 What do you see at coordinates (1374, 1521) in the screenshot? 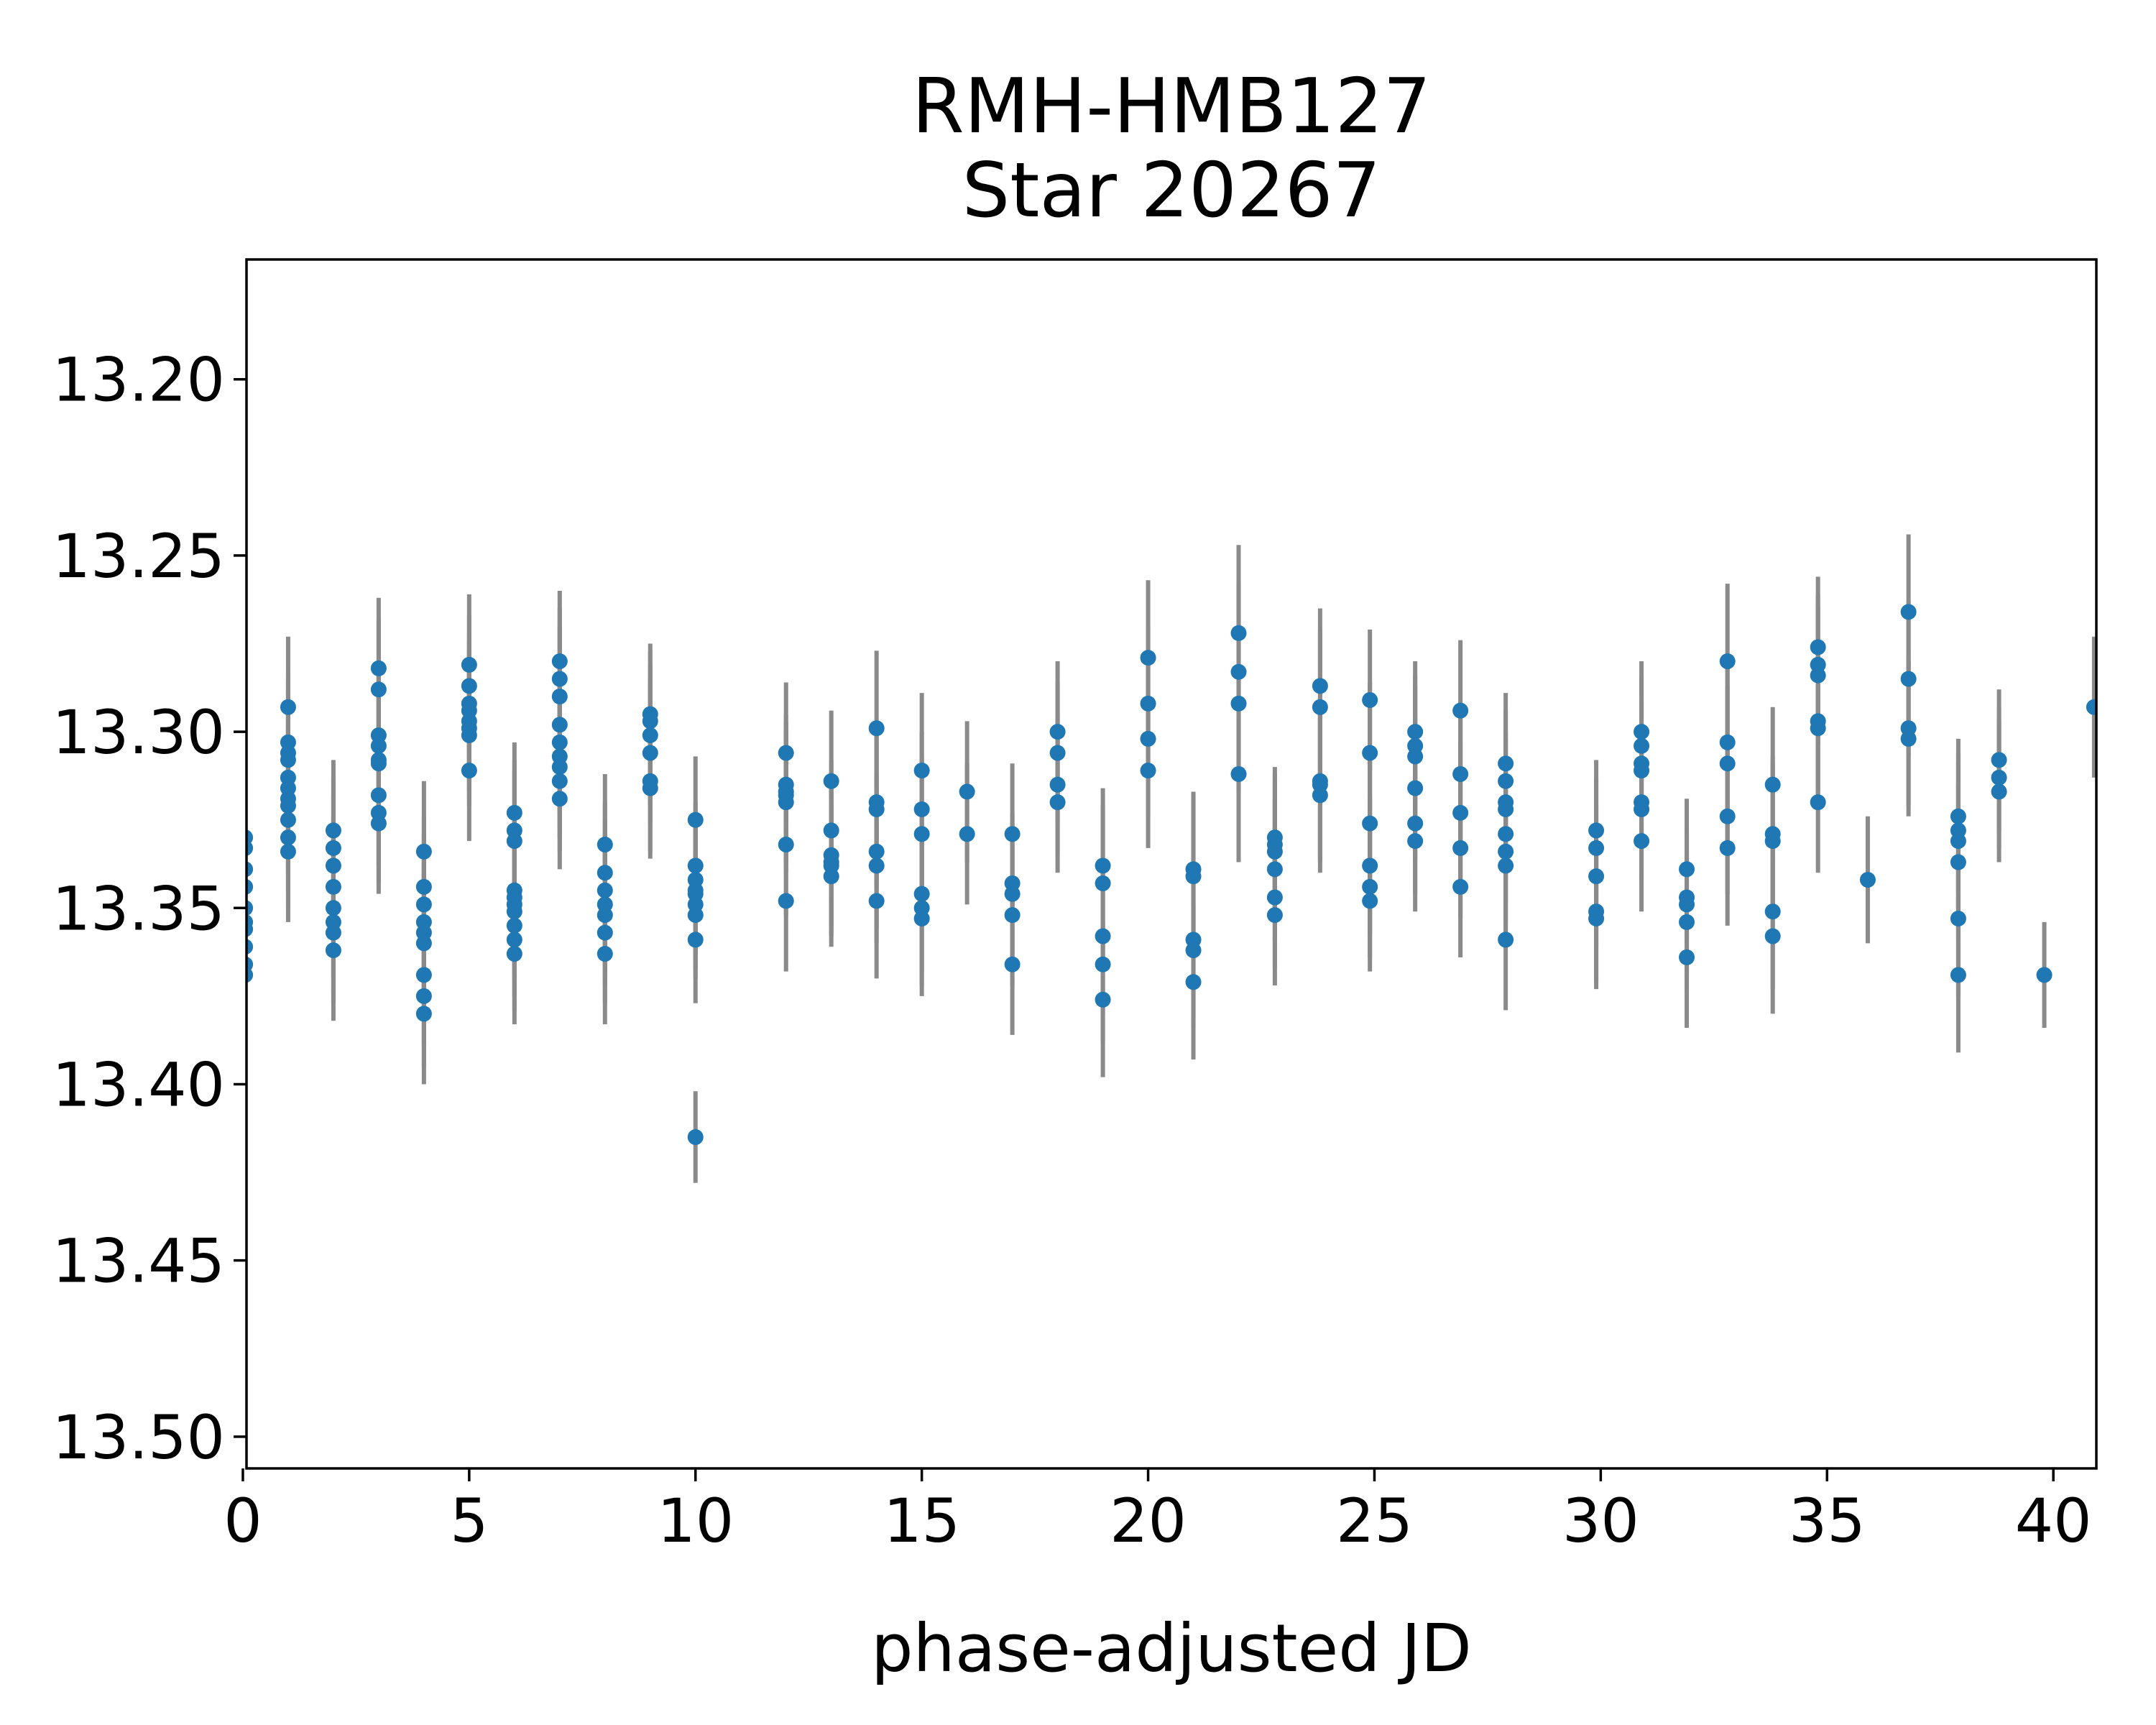
I see `x-tick-label: 25` at bounding box center [1374, 1521].